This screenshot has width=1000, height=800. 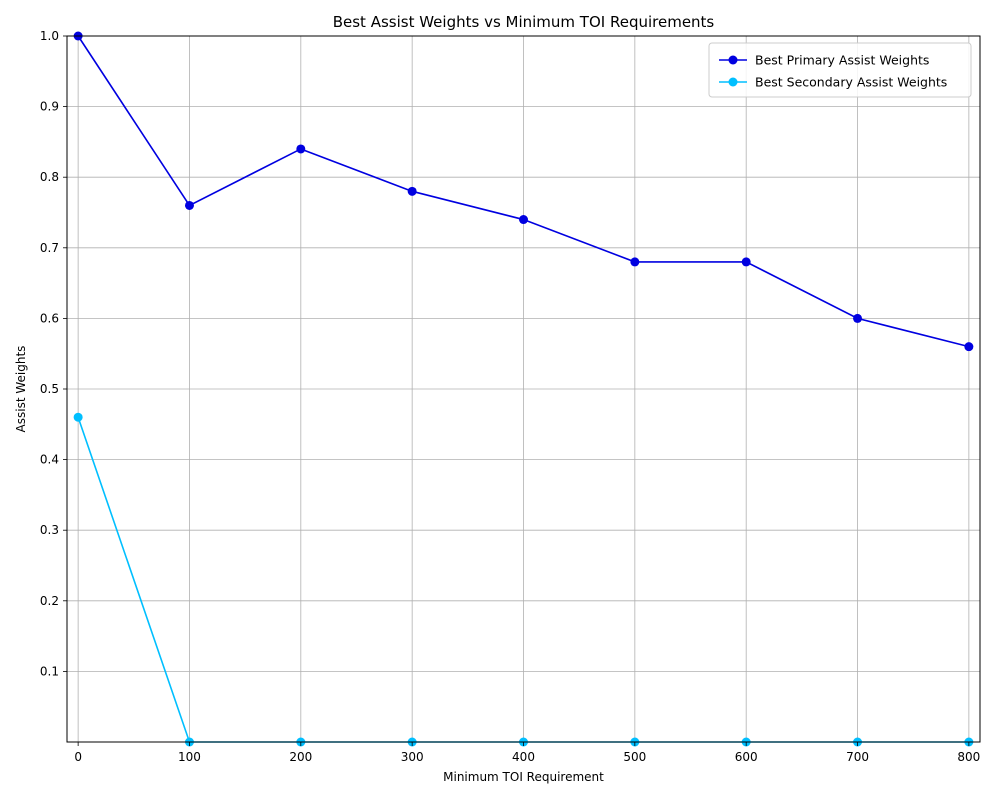 What do you see at coordinates (49, 107) in the screenshot?
I see `y-tick-label: 0.9` at bounding box center [49, 107].